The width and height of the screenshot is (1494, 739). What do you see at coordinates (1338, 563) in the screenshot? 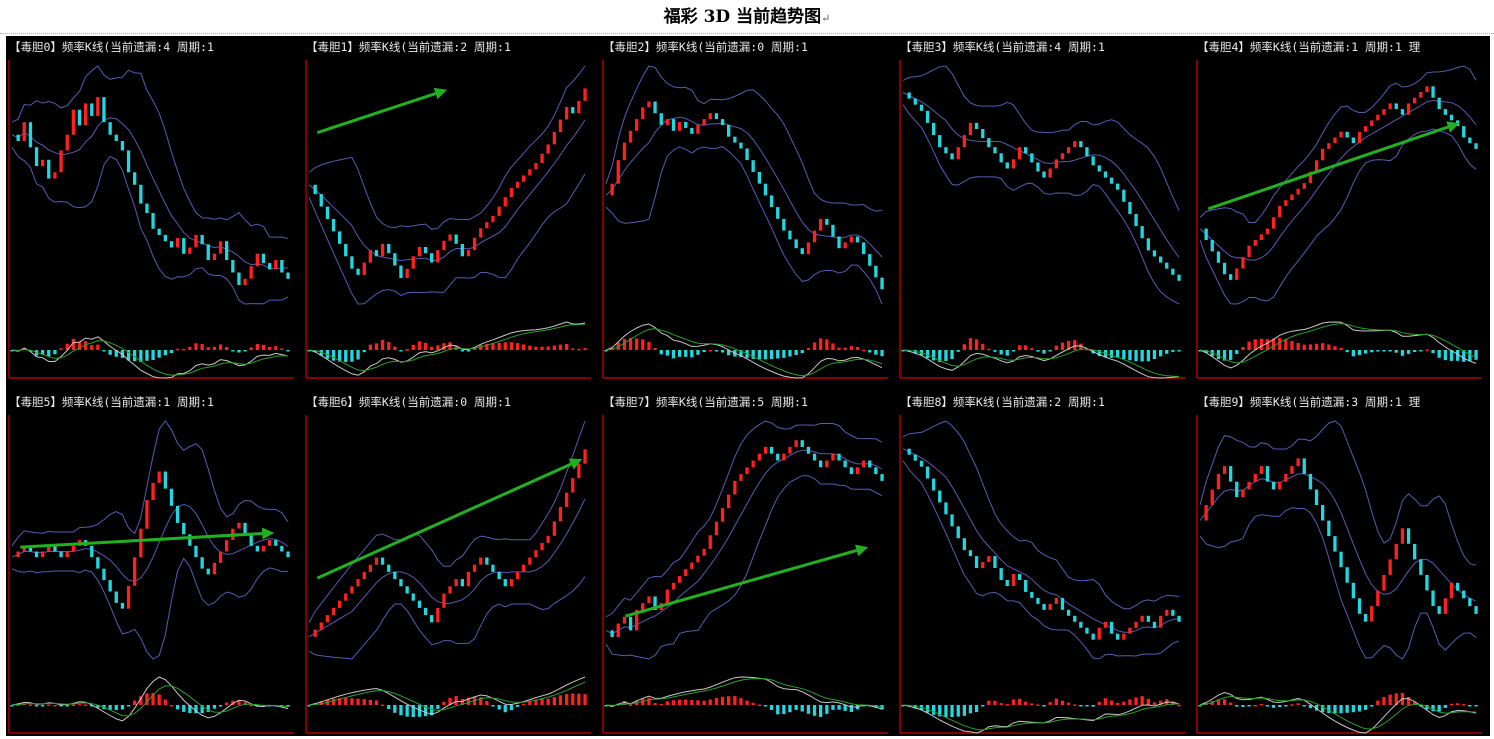
I see `chart-panel-9: 【毒胆9】频率K线(当前遗漏:3 周期:1 理` at bounding box center [1338, 563].